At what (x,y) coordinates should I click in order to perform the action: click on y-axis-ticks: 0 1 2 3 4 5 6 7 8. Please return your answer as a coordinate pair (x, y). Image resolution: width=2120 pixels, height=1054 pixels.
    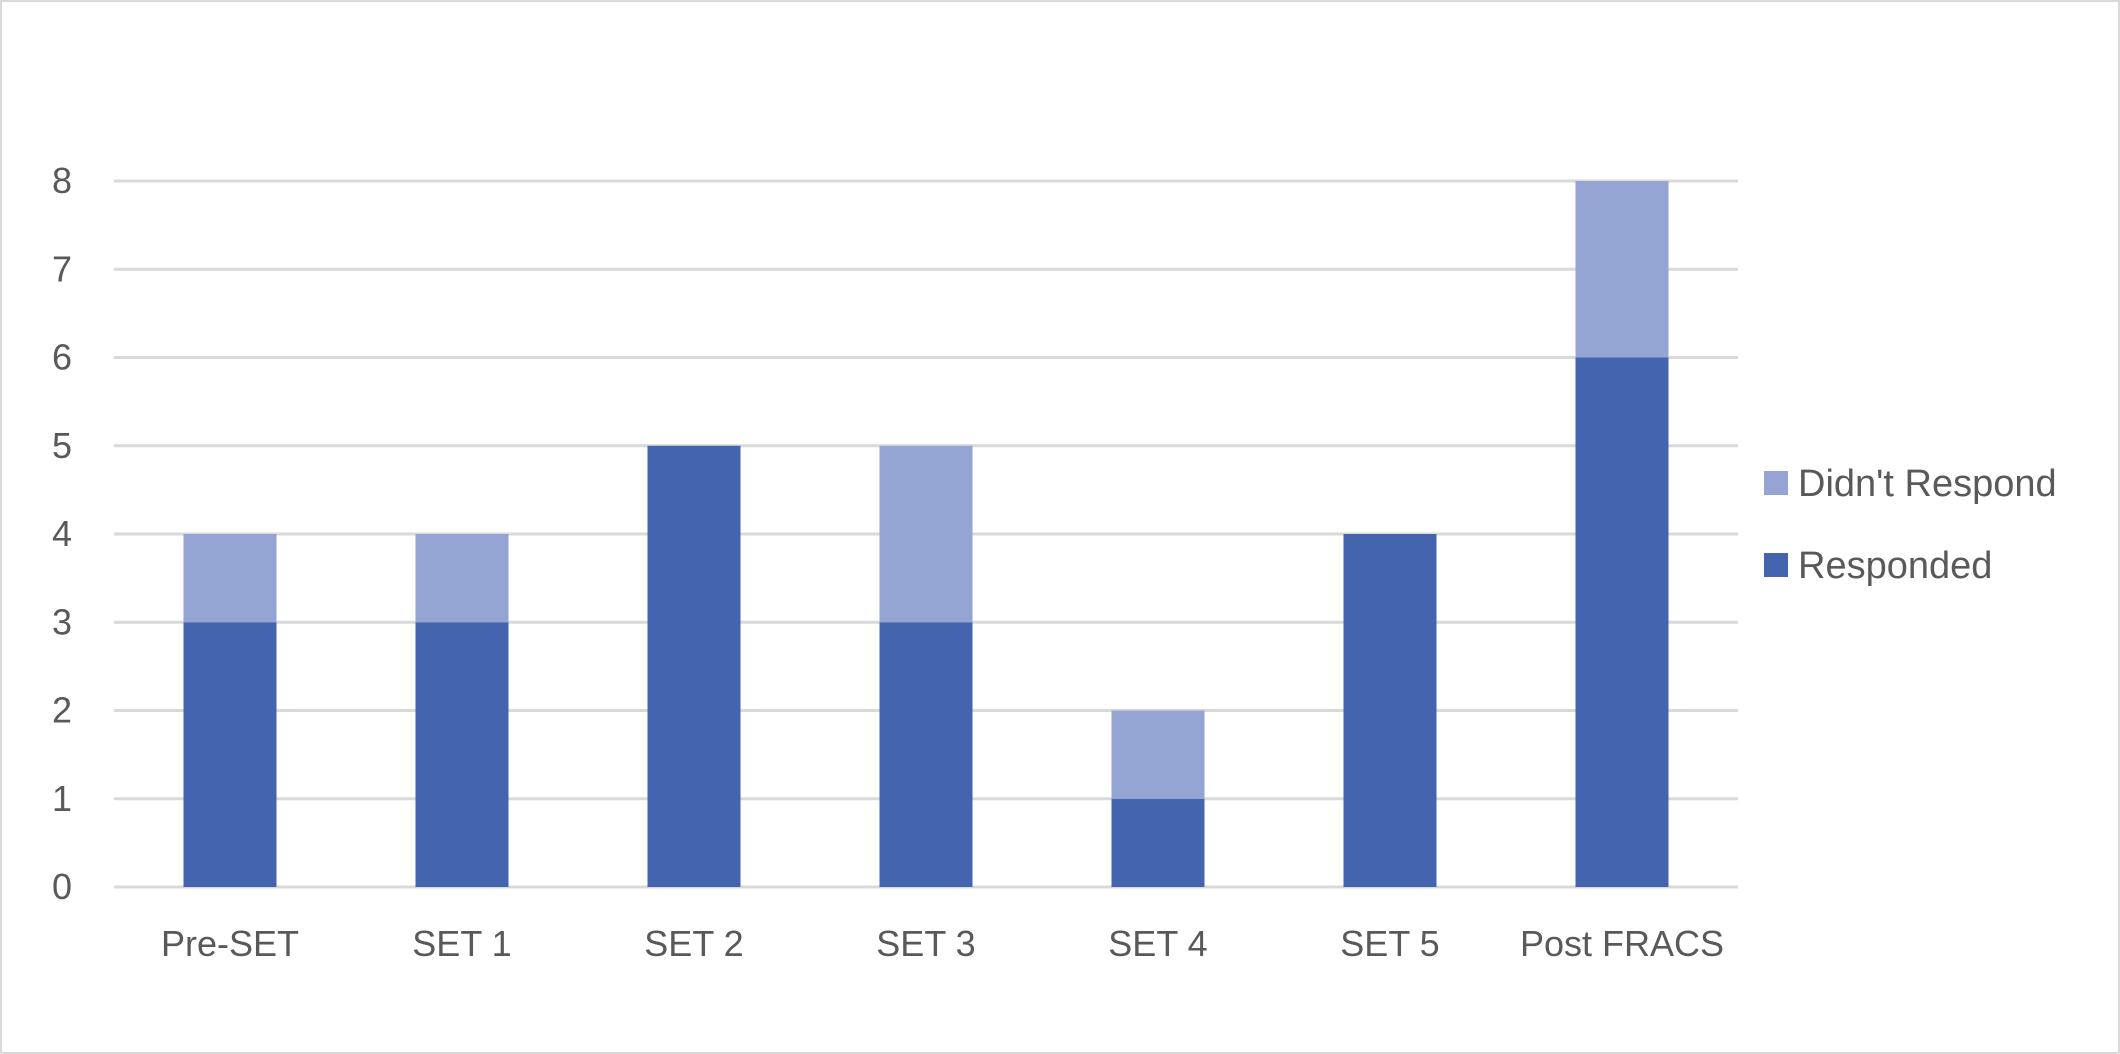
    Looking at the image, I should click on (62, 533).